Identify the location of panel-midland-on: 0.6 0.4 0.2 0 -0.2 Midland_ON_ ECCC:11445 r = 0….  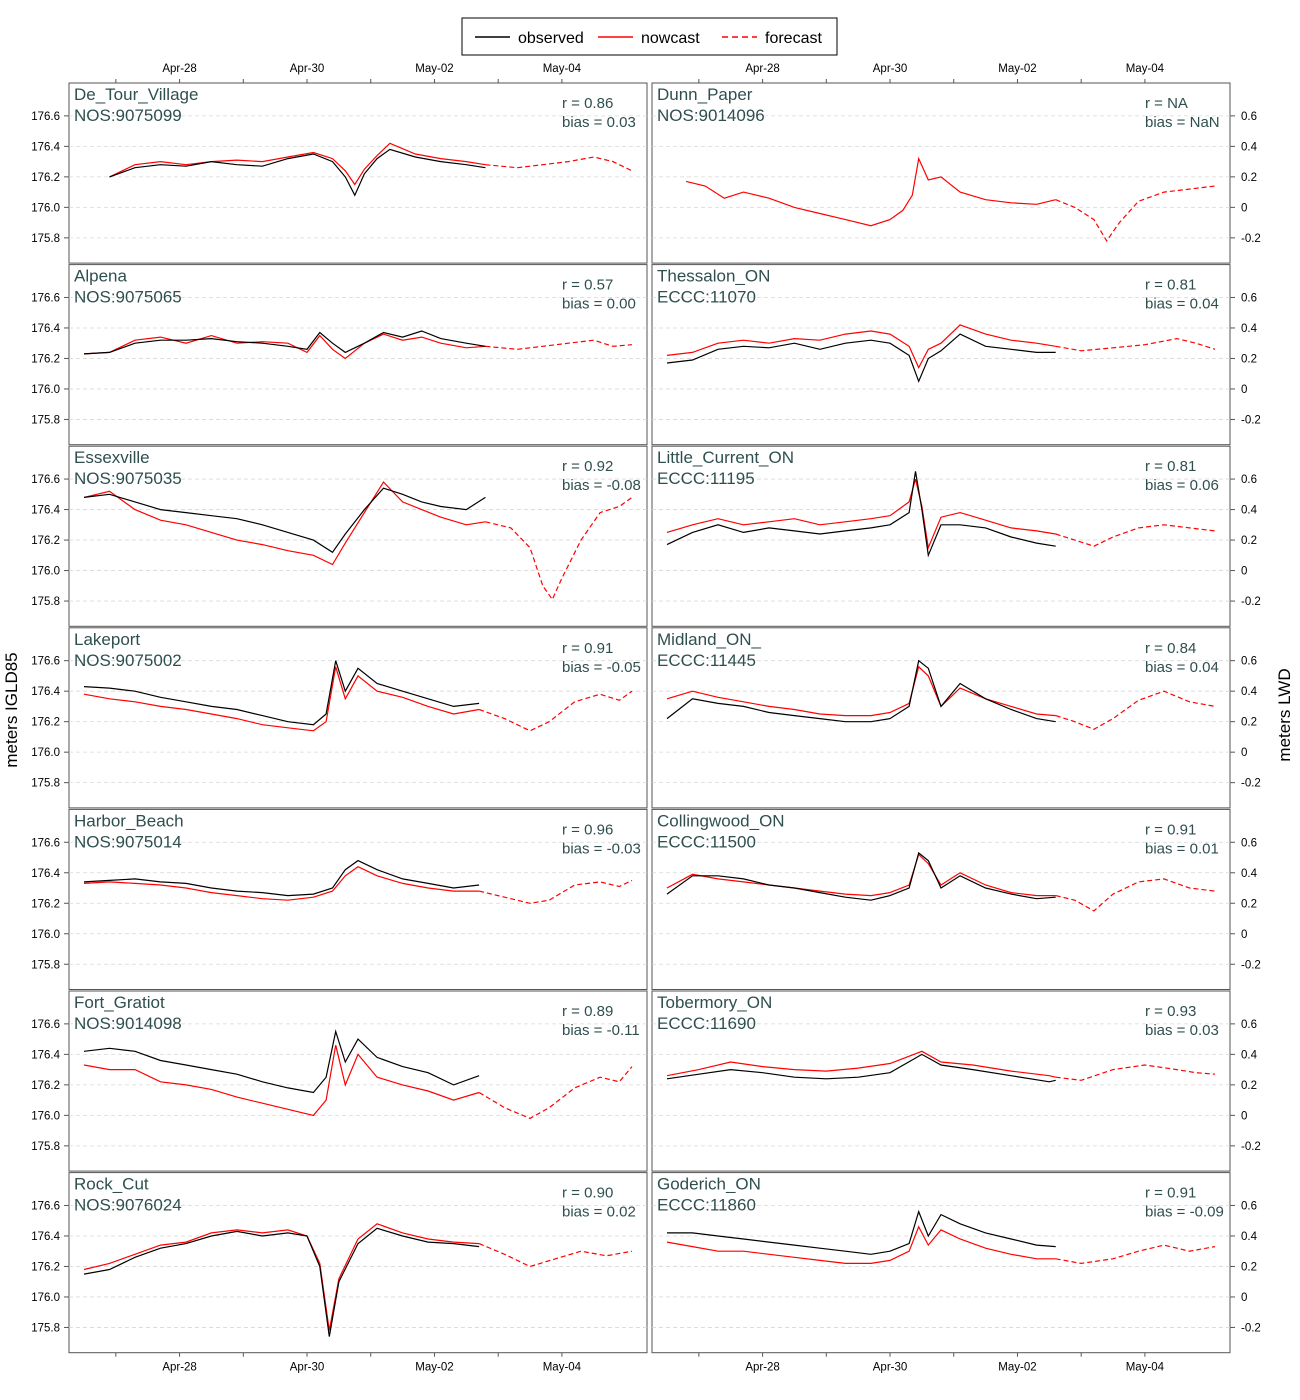
(956, 718).